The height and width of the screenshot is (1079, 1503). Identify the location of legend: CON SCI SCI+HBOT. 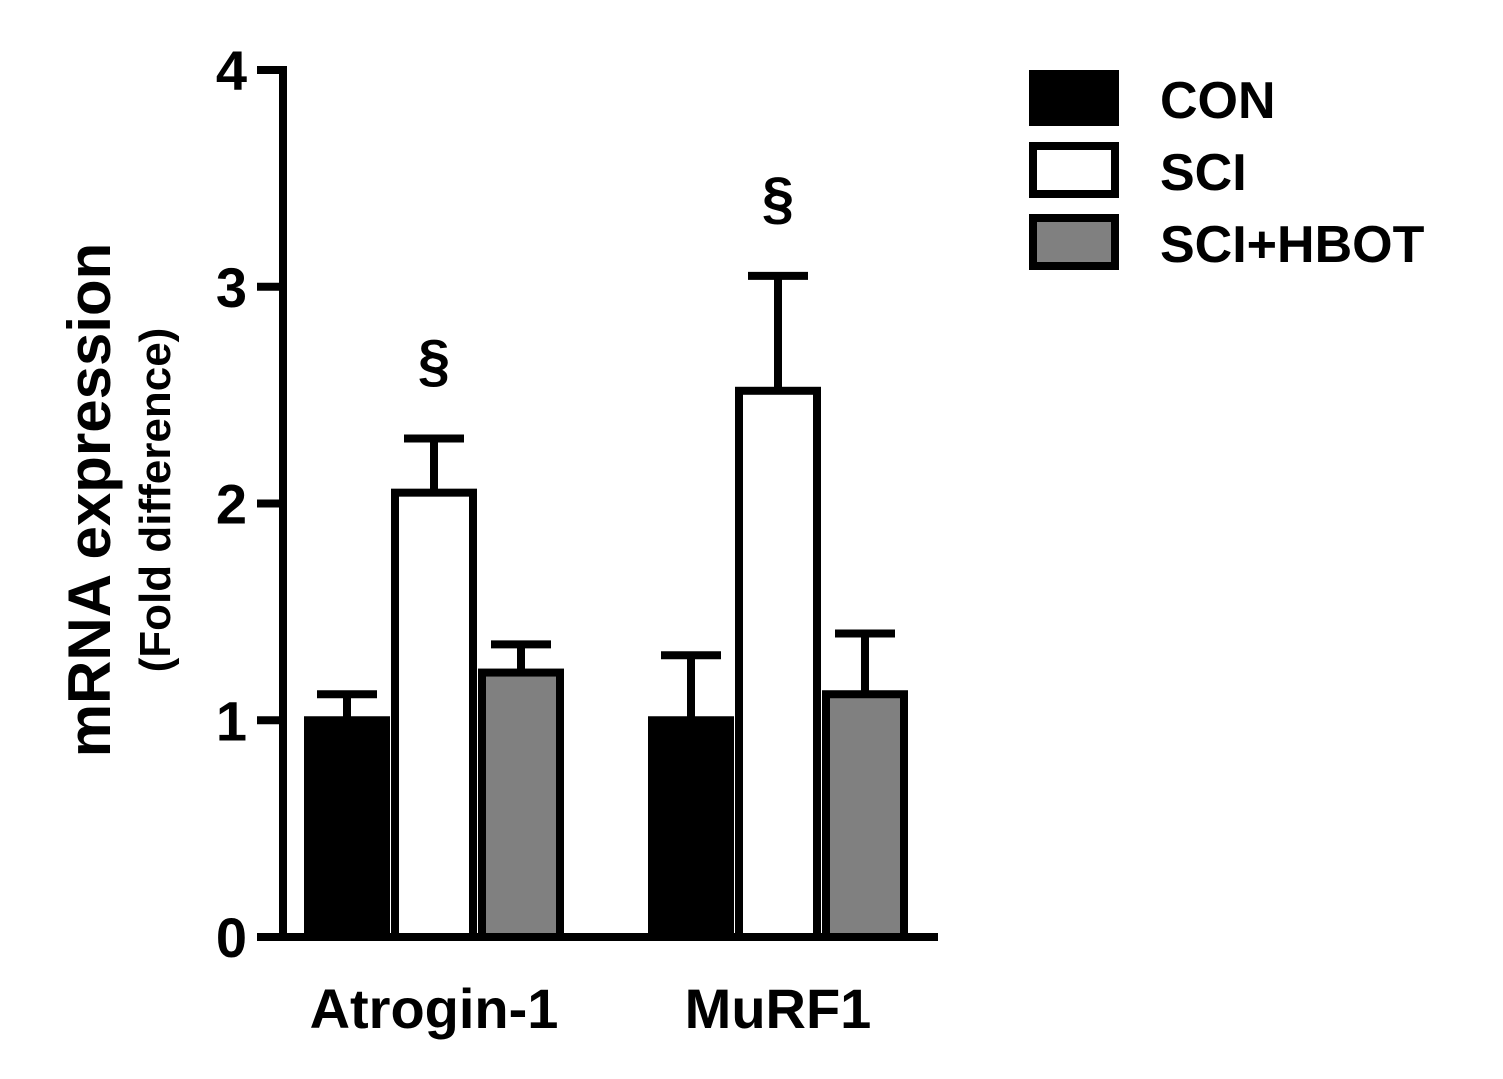
(1227, 172).